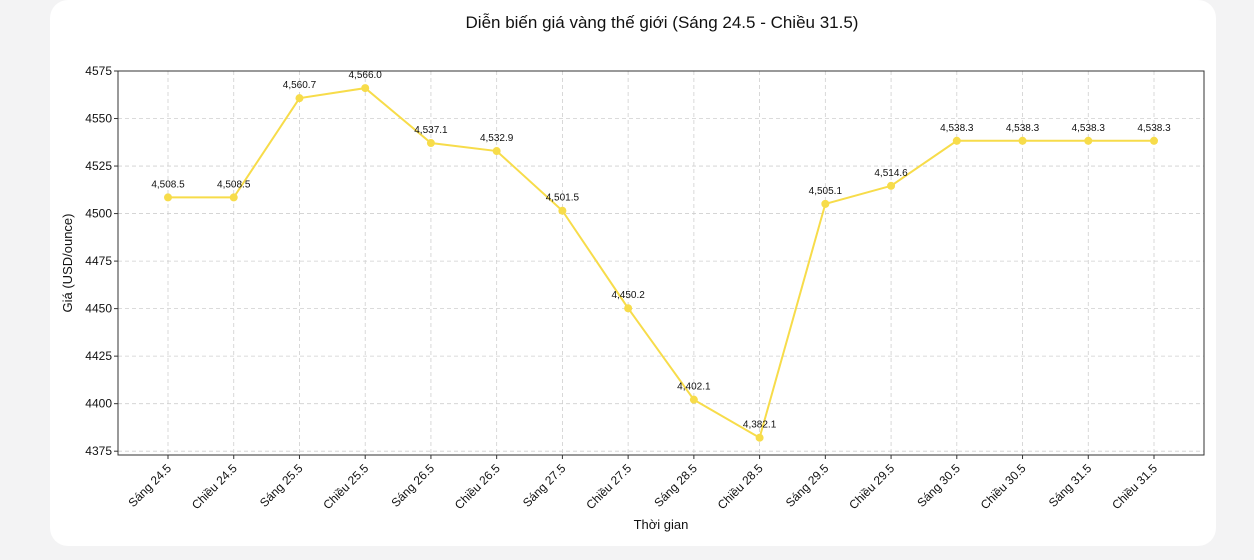 The image size is (1254, 560). Describe the element at coordinates (98, 404) in the screenshot. I see `y-tick-label: 4400` at that location.